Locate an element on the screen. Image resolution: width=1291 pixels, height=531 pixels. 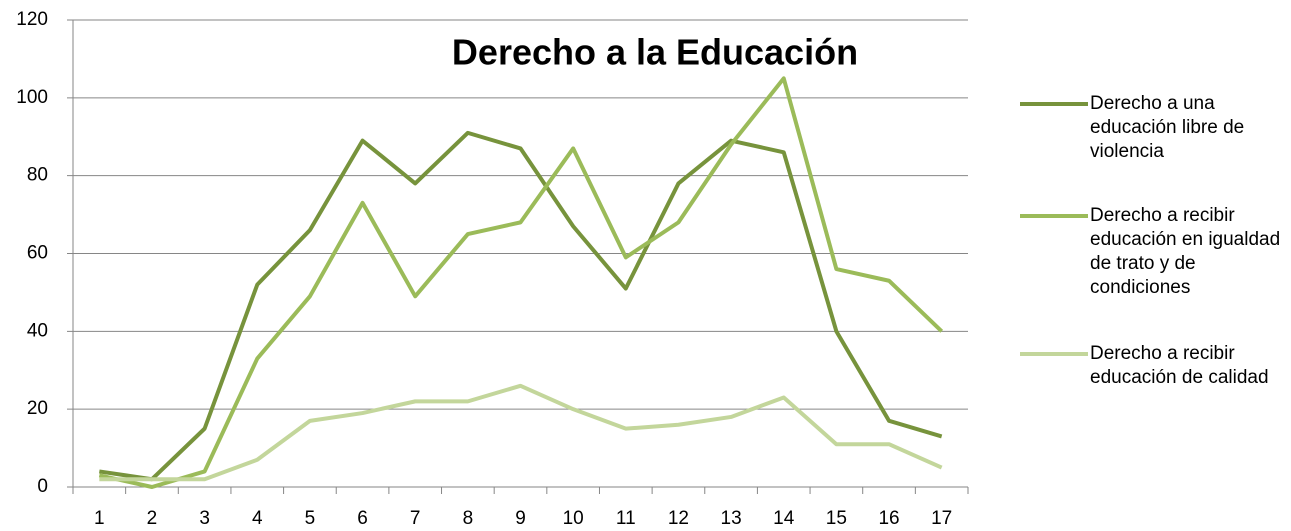
x-tick-label: 5 is located at coordinates (310, 518).